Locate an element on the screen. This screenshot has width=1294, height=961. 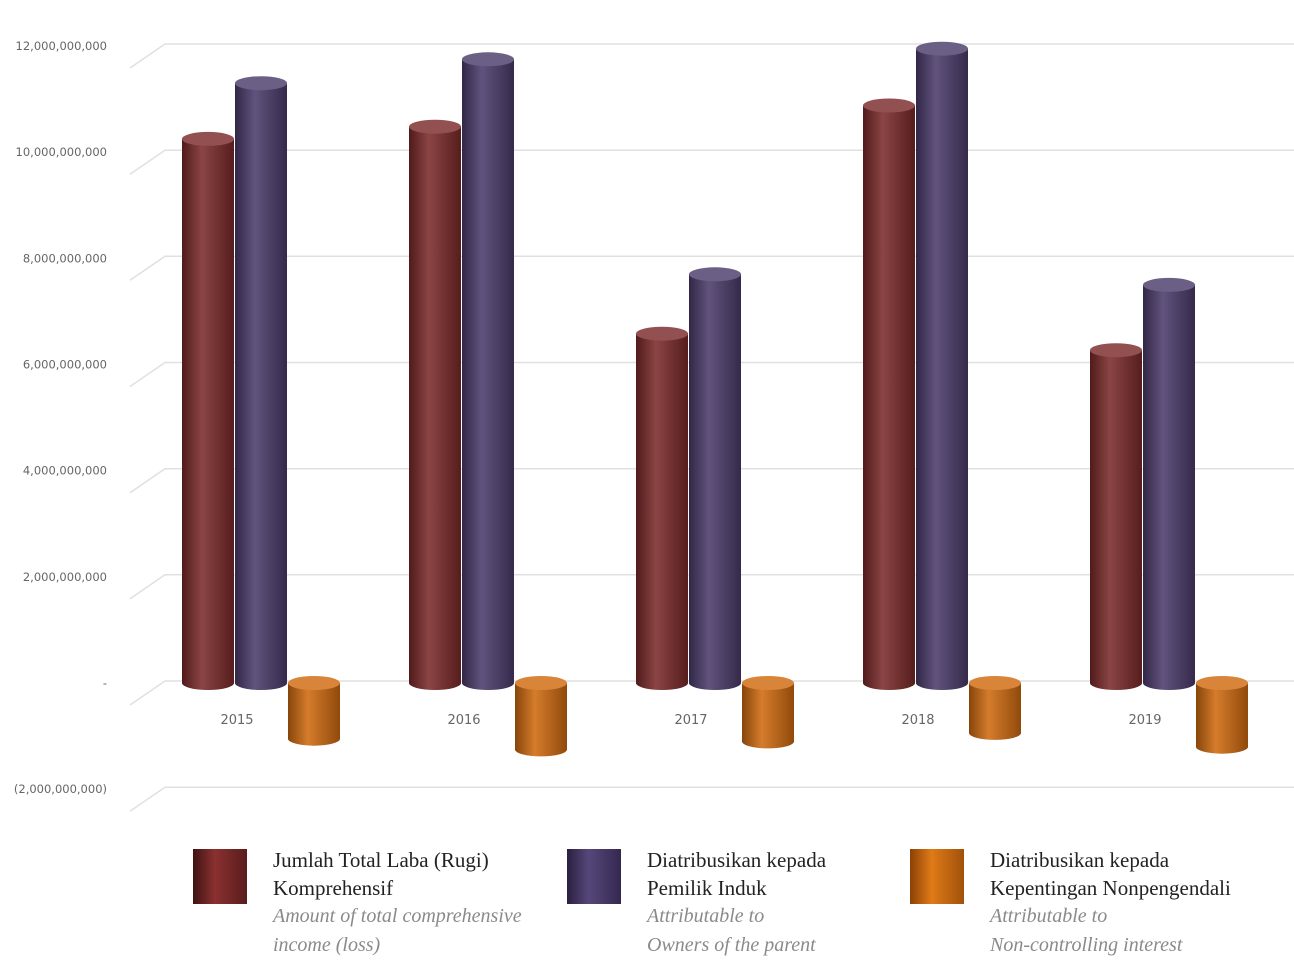
x-axis: 2015 2016 2017 2018 2019 is located at coordinates (690, 720).